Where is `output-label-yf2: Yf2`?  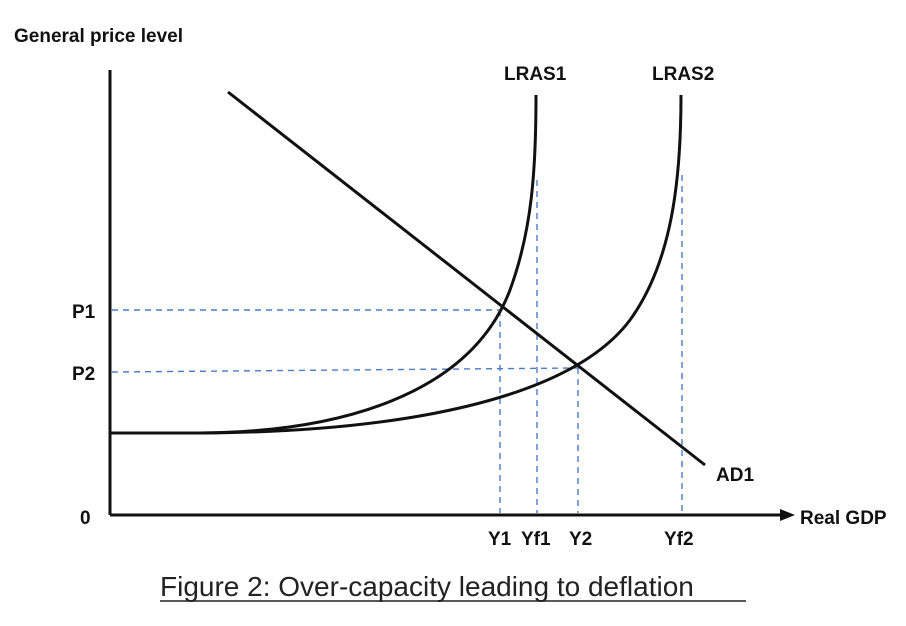
output-label-yf2: Yf2 is located at coordinates (679, 539).